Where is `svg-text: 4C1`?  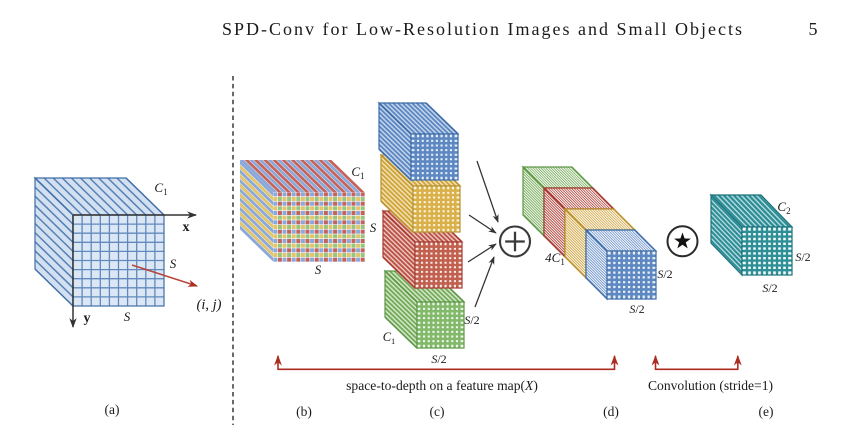
svg-text: 4C1 is located at coordinates (555, 258).